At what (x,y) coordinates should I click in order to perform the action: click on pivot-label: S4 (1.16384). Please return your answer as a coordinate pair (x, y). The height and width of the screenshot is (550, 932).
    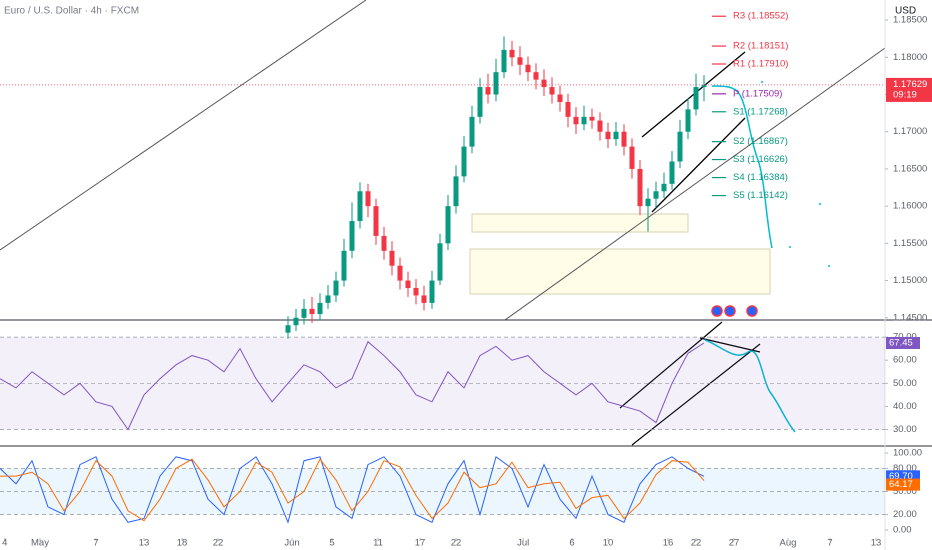
    Looking at the image, I should click on (760, 177).